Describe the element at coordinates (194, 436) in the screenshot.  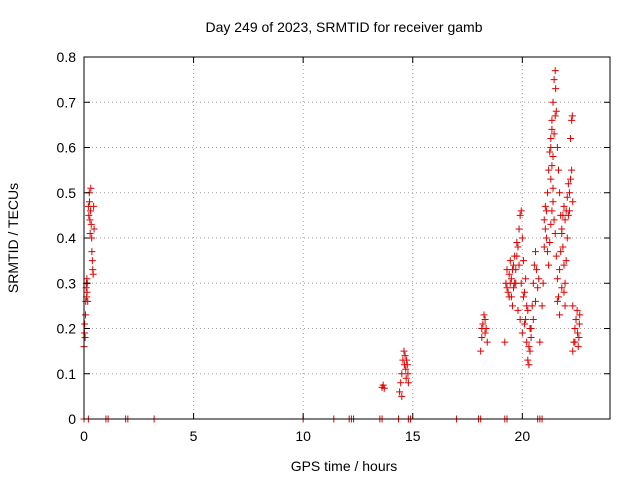
I see `x-tick-label: 5` at that location.